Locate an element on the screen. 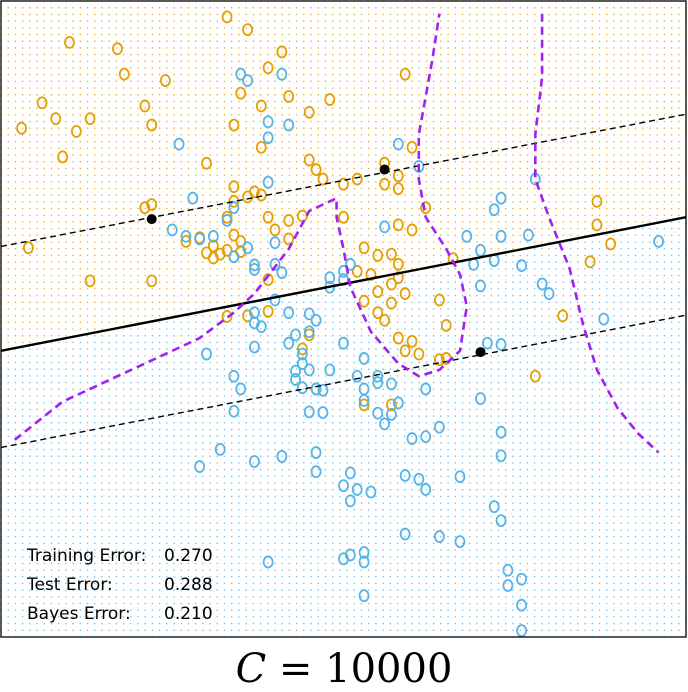  training-error-value: 0.270 is located at coordinates (188, 556).